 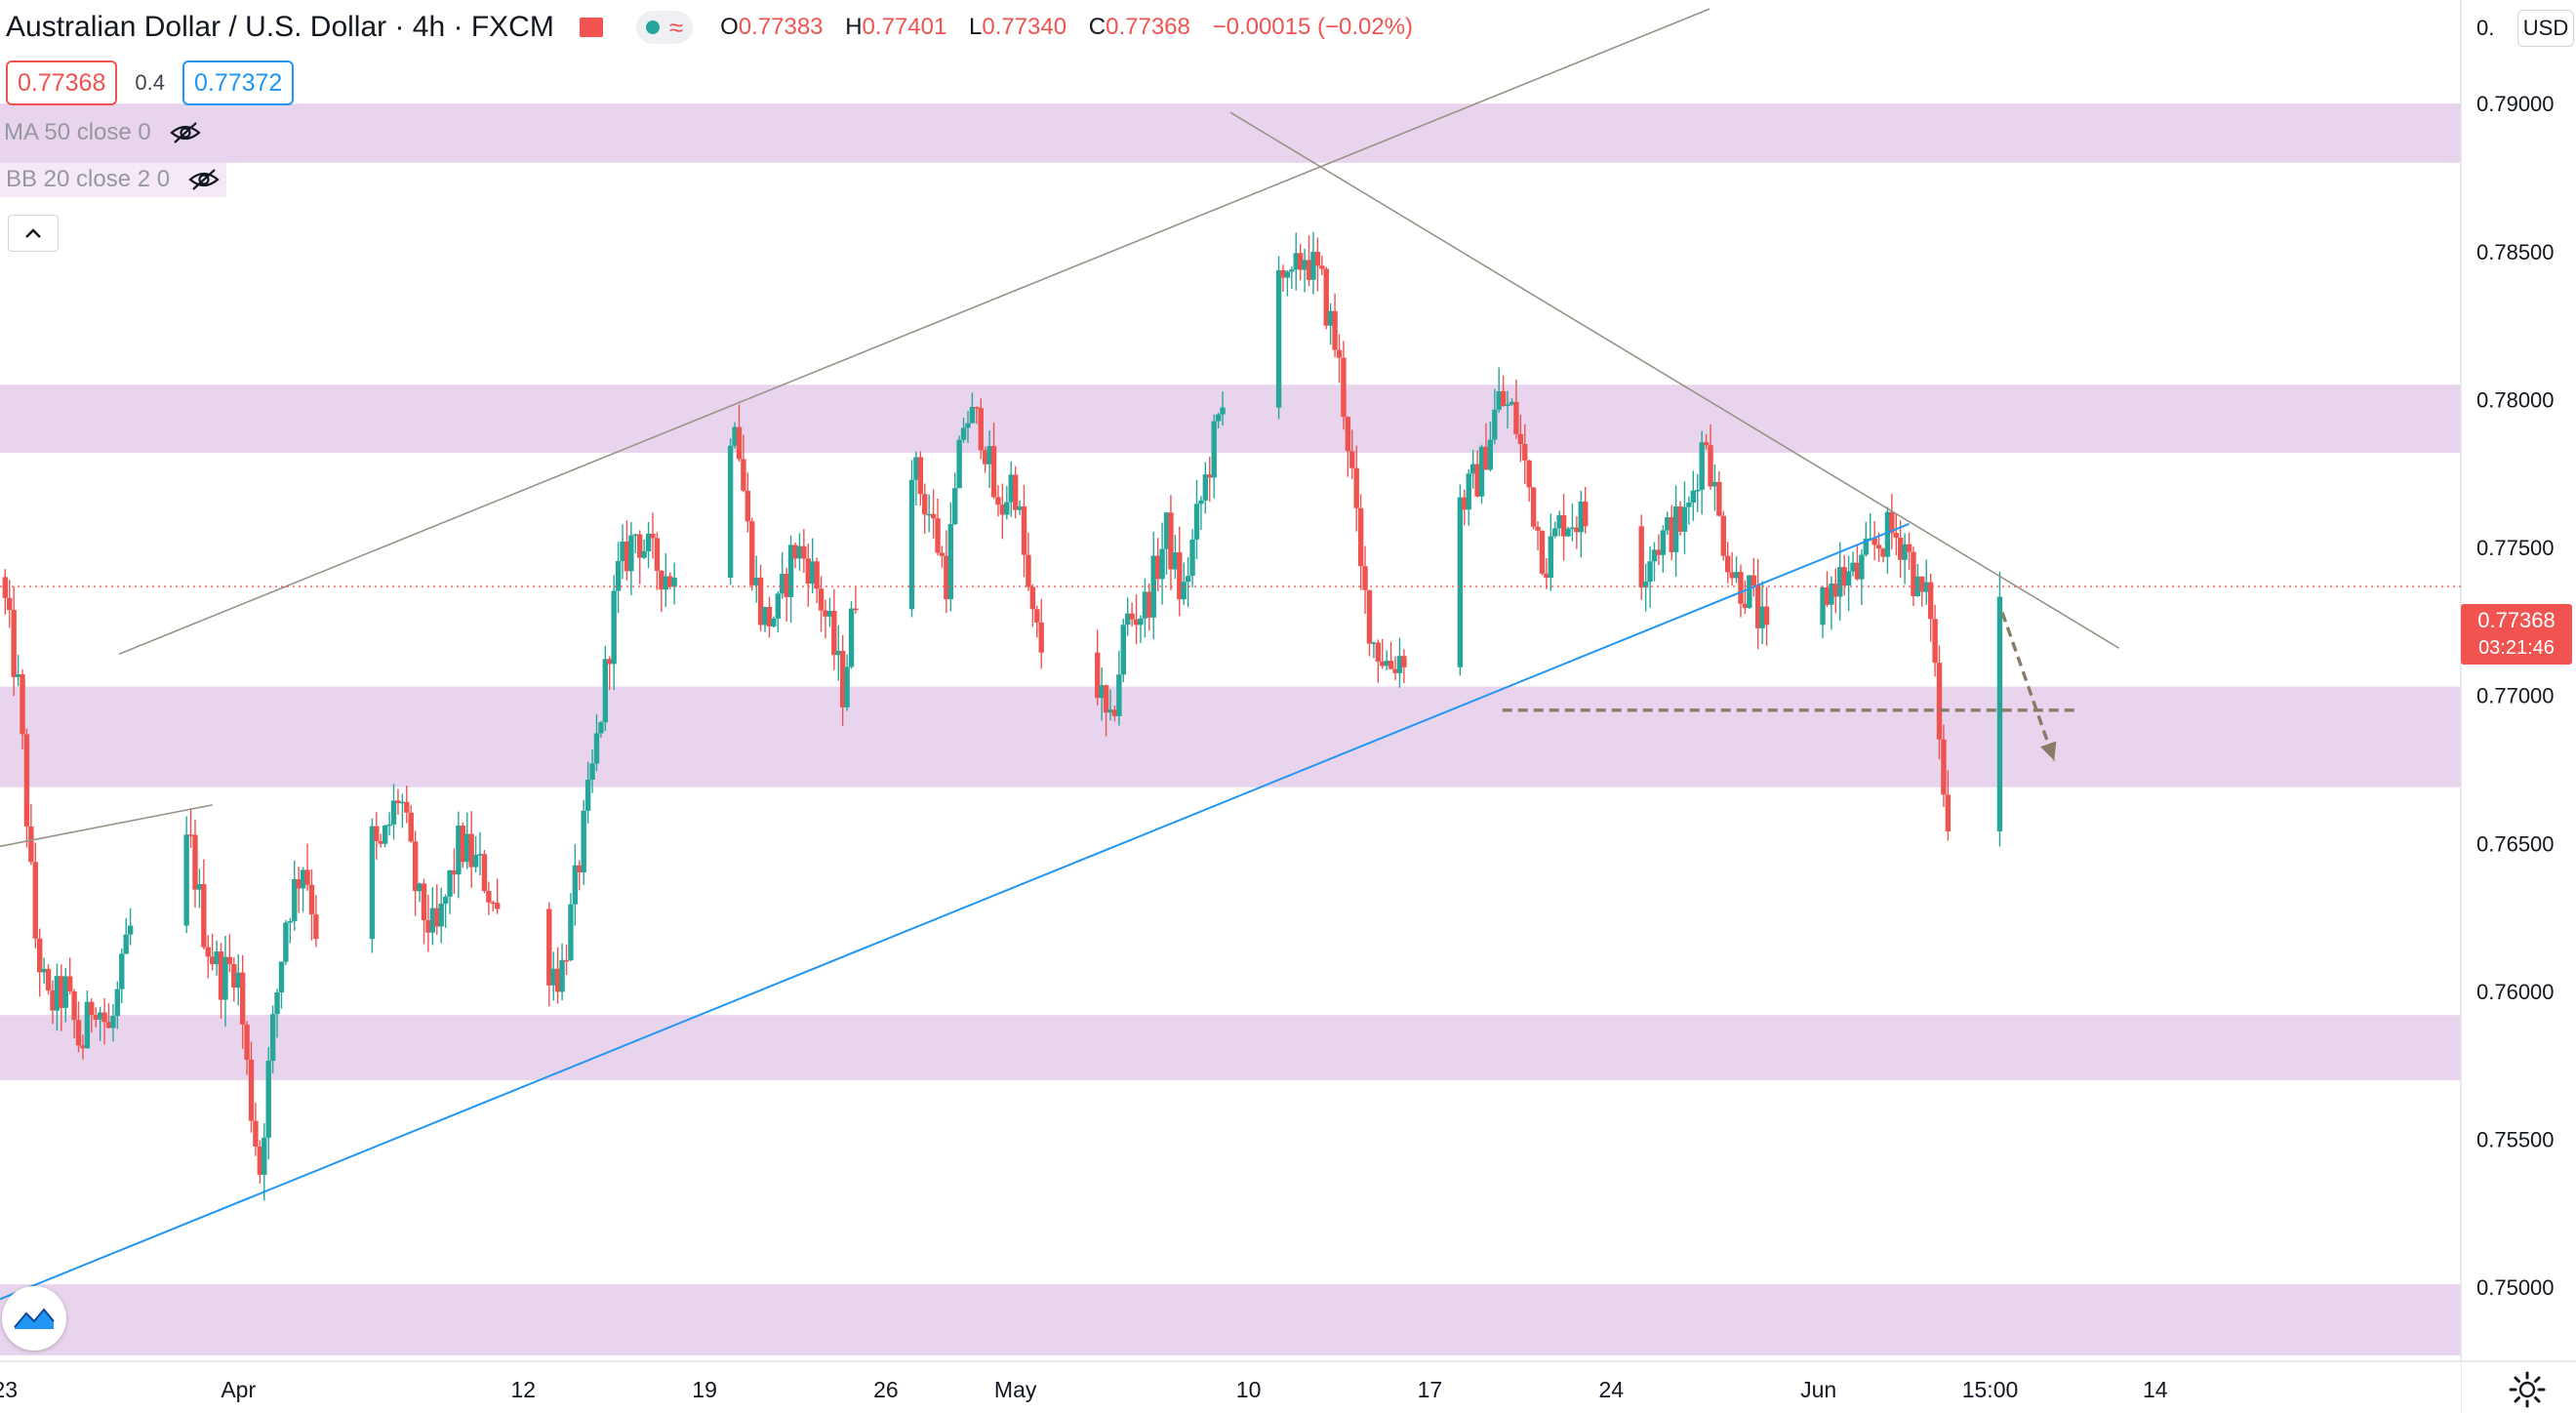 What do you see at coordinates (1148, 27) in the screenshot?
I see `close-value: 0.77368` at bounding box center [1148, 27].